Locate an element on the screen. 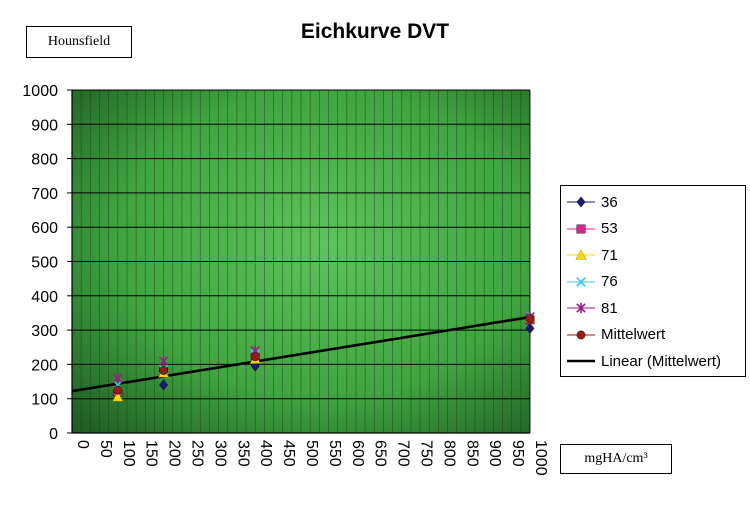  trendline-group is located at coordinates (301, 354).